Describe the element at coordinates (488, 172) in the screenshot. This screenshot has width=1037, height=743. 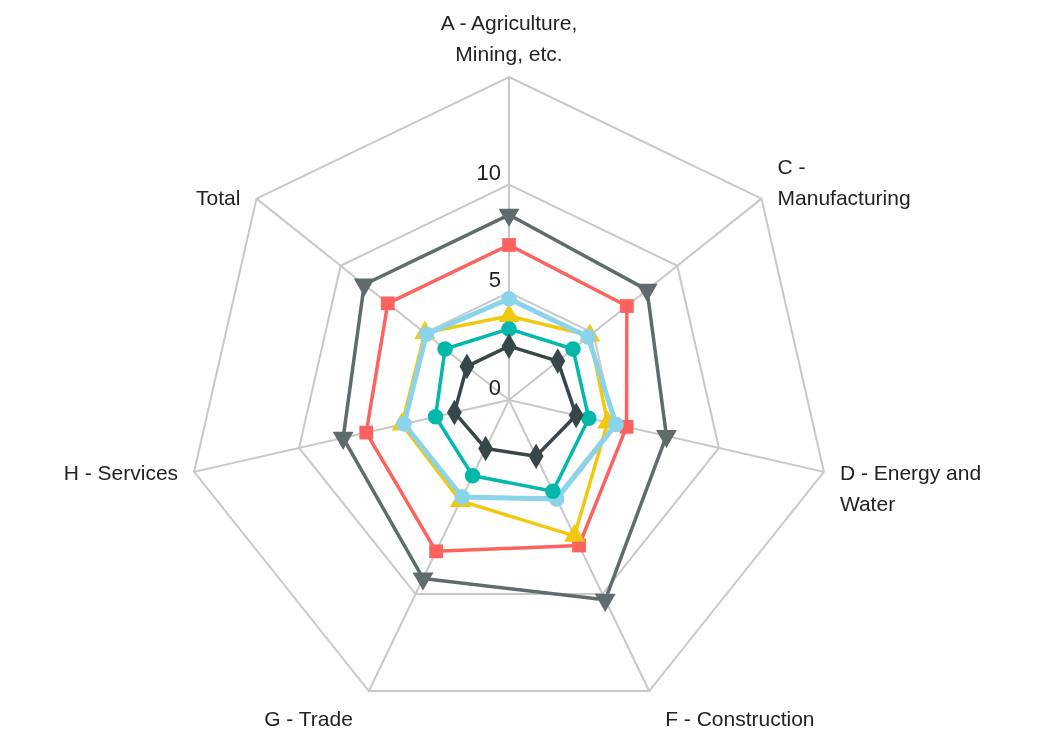
I see `y-tick-label: 10` at that location.